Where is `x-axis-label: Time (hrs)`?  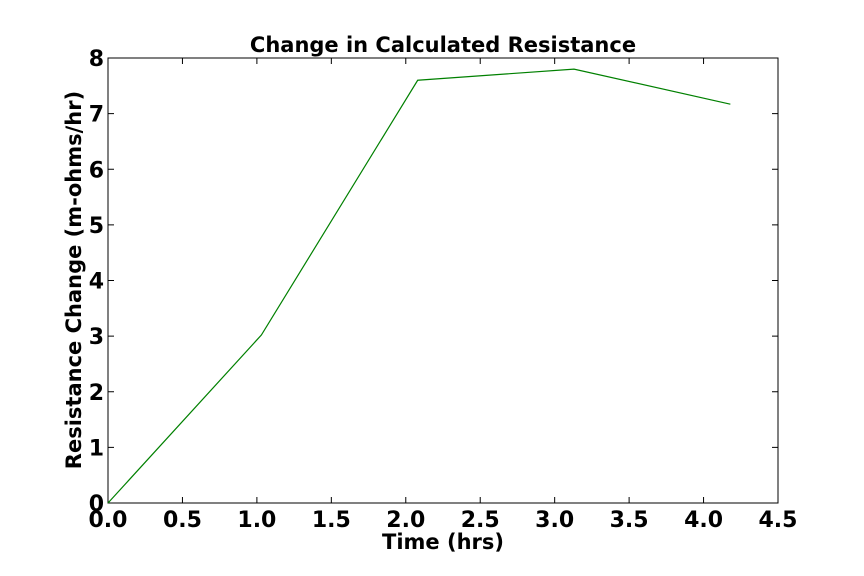 x-axis-label: Time (hrs) is located at coordinates (443, 542).